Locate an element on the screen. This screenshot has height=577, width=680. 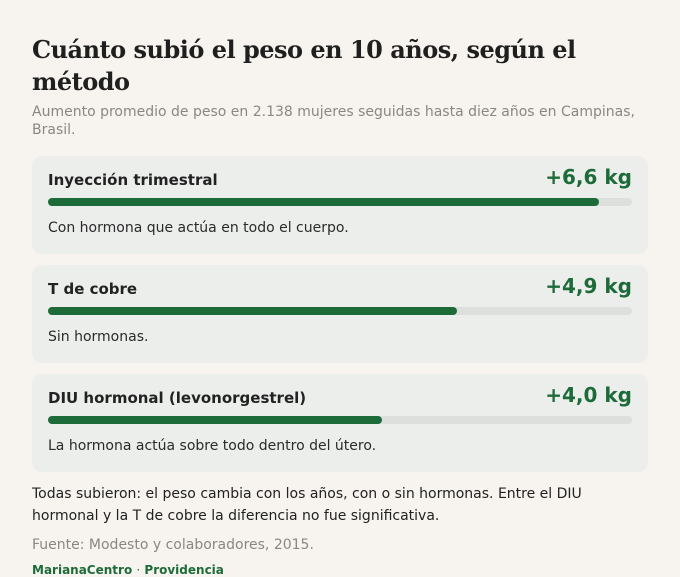
bar-category-label: DIU hormonal (levonorgestrel) is located at coordinates (177, 398).